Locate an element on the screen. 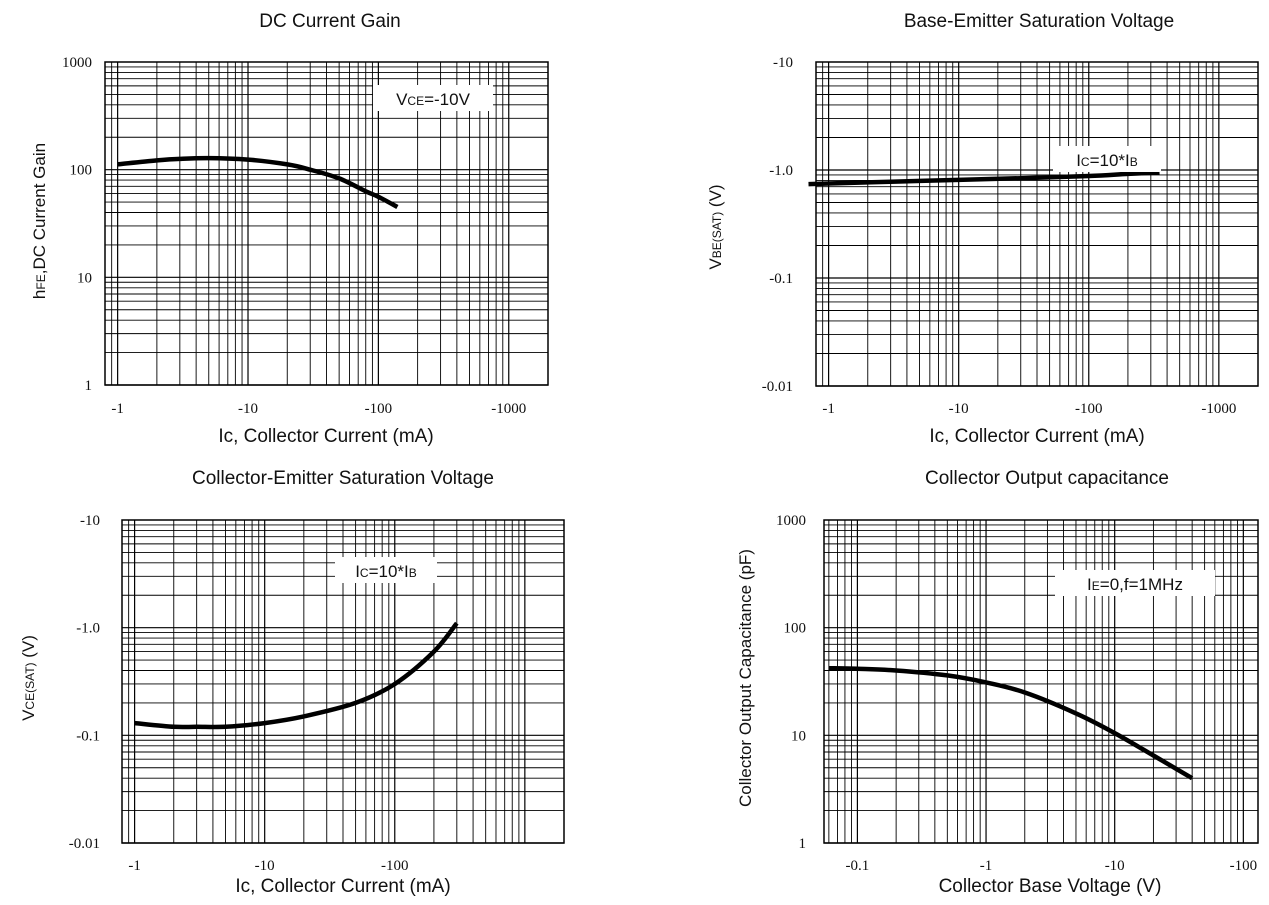  x-axis-label: Collector Base Voltage (V) is located at coordinates (1050, 886).